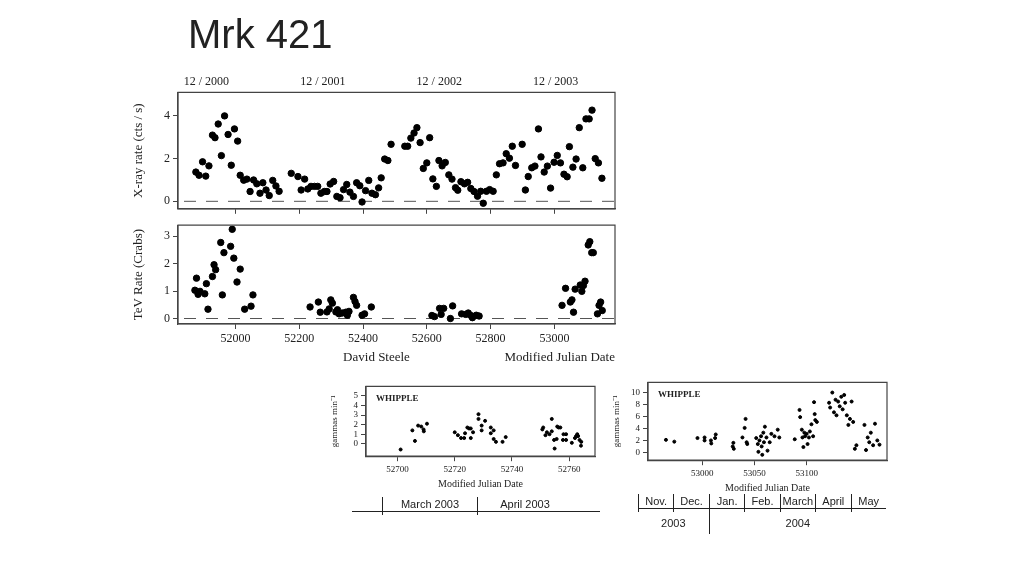 This screenshot has width=1024, height=576. What do you see at coordinates (323, 81) in the screenshot?
I see `x2-tick-label: 12 / 2001` at bounding box center [323, 81].